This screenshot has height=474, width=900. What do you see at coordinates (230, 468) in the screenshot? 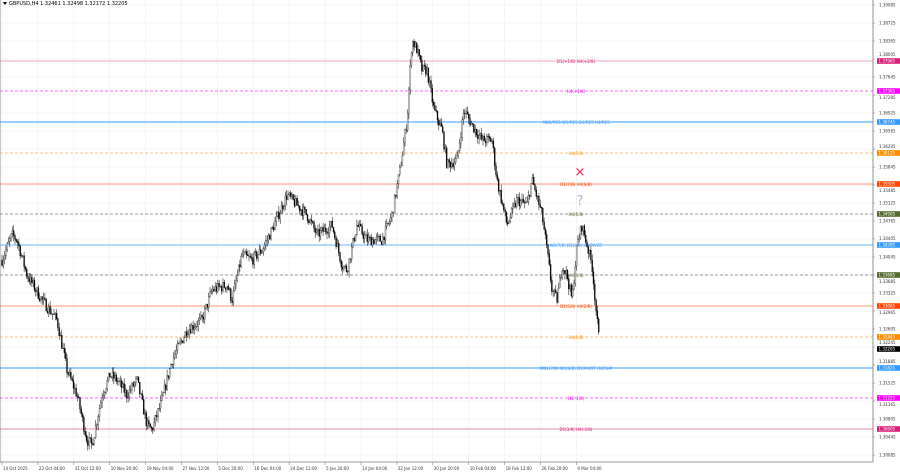
I see `x-tick-label: 5 Dec 20:00` at bounding box center [230, 468].